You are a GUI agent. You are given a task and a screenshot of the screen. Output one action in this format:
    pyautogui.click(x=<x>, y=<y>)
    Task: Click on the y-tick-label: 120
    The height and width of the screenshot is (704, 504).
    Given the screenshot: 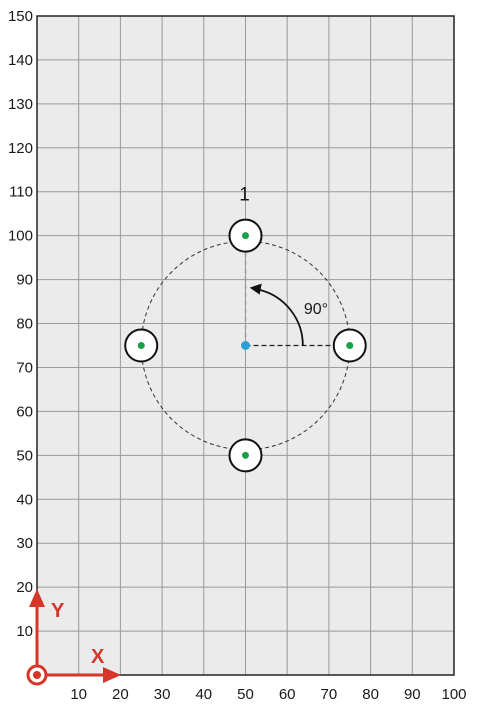 What is the action you would take?
    pyautogui.click(x=20, y=148)
    